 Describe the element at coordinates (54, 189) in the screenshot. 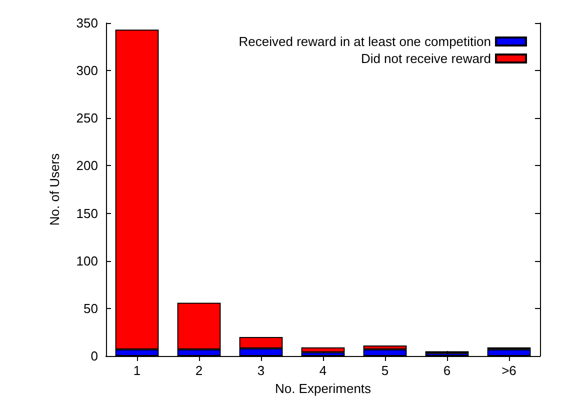

I see `y-axis-title: No. of Users` at that location.